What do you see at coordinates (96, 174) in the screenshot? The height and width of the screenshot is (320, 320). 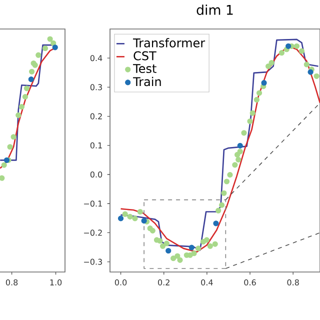 I see `y-tick-label: 0.0` at bounding box center [96, 174].